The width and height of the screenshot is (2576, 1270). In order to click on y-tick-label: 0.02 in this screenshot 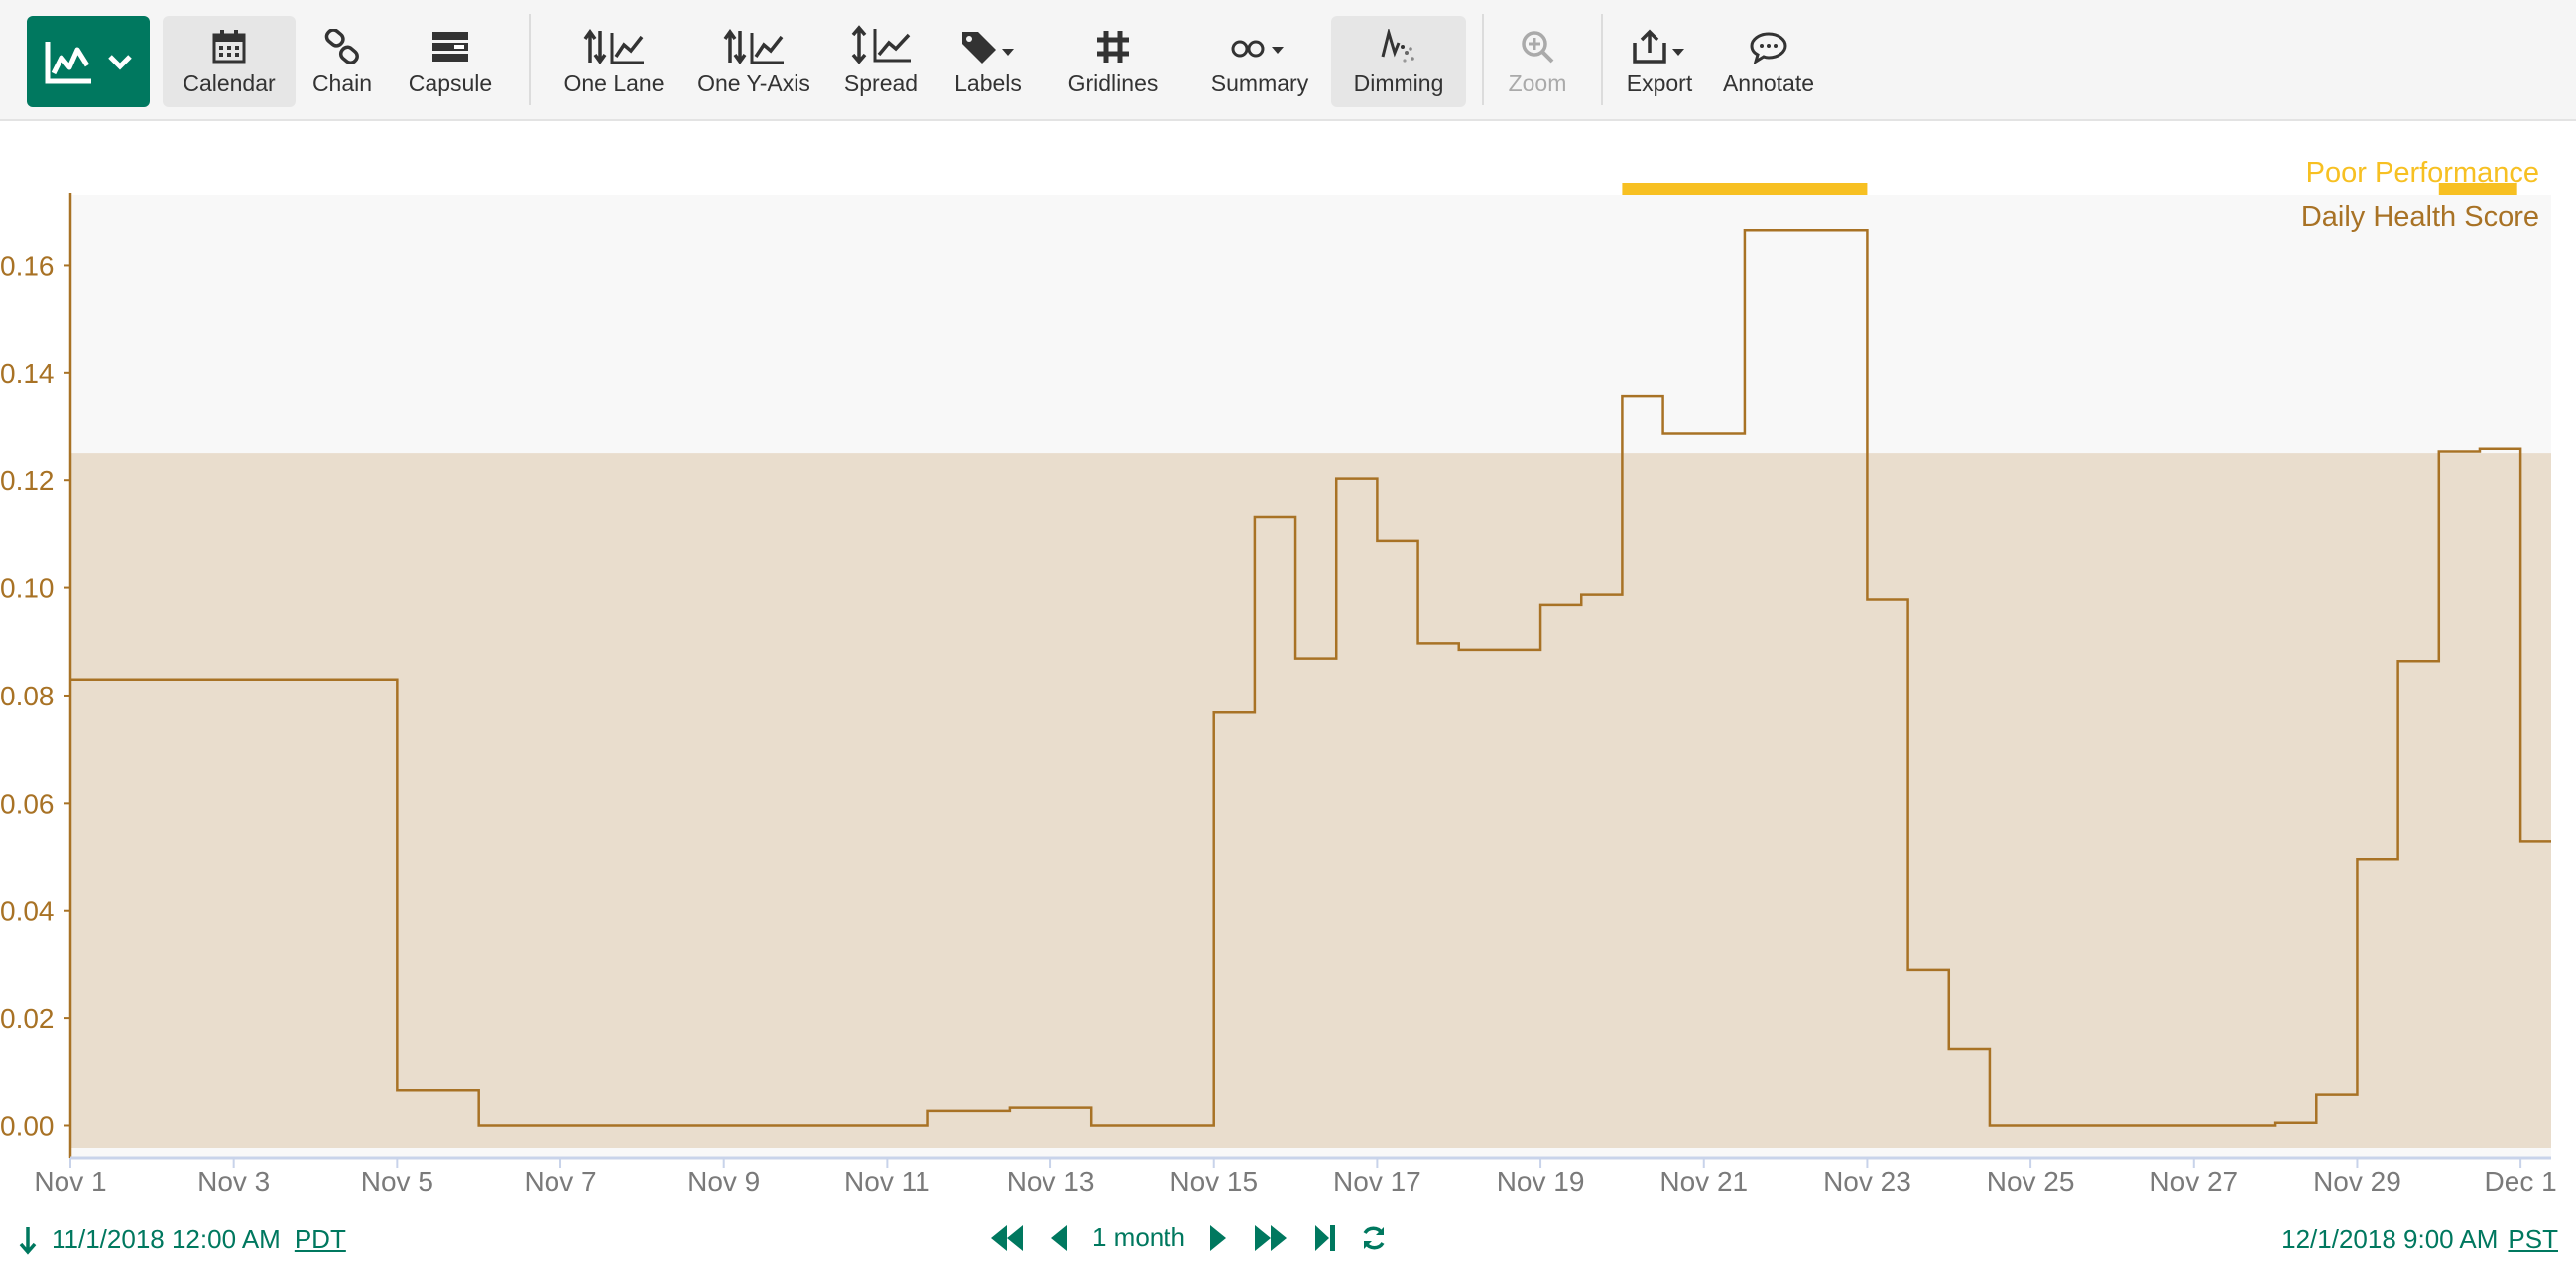, I will do `click(27, 1018)`.